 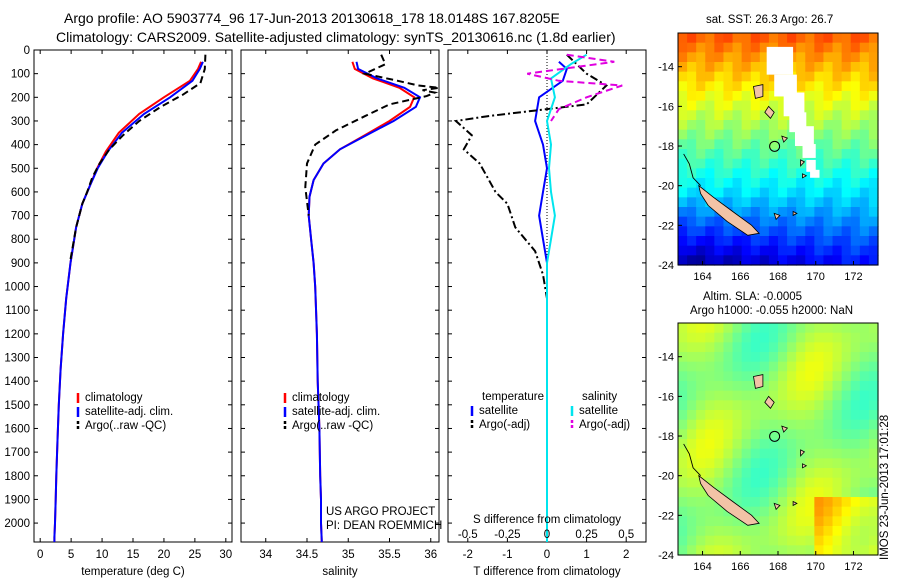 What do you see at coordinates (770, 20) in the screenshot?
I see `map-top-title: sat. SST: 26.3 Argo: 26.7` at bounding box center [770, 20].